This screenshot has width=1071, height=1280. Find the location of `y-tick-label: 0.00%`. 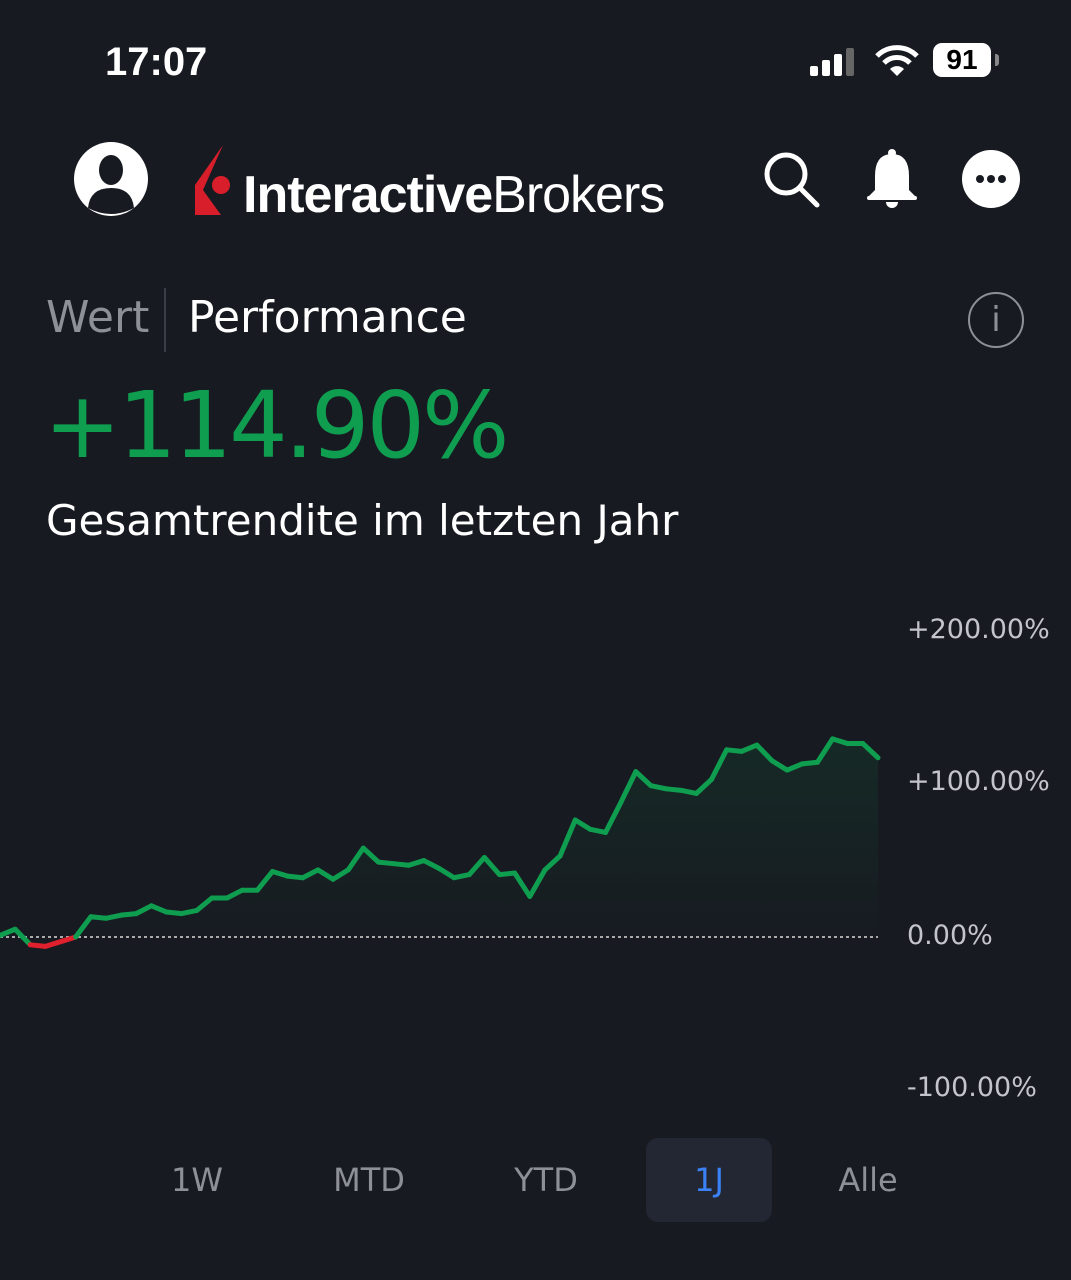

y-tick-label: 0.00% is located at coordinates (950, 935).